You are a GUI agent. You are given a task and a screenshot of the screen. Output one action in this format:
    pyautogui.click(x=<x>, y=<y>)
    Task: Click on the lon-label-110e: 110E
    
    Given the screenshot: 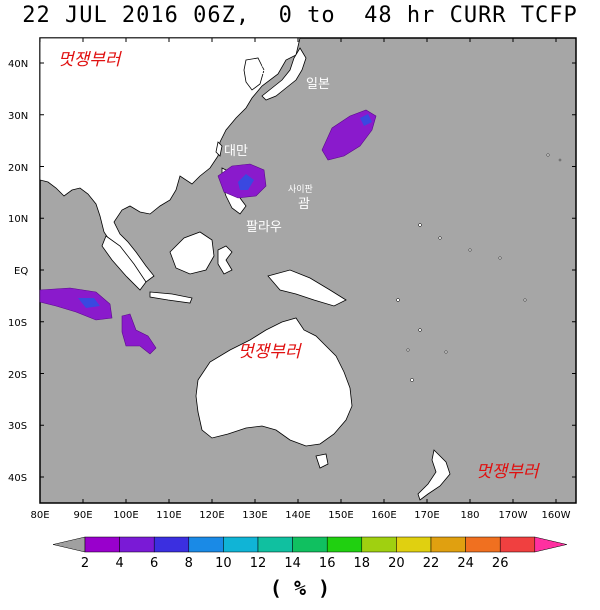 What is the action you would take?
    pyautogui.click(x=168, y=515)
    